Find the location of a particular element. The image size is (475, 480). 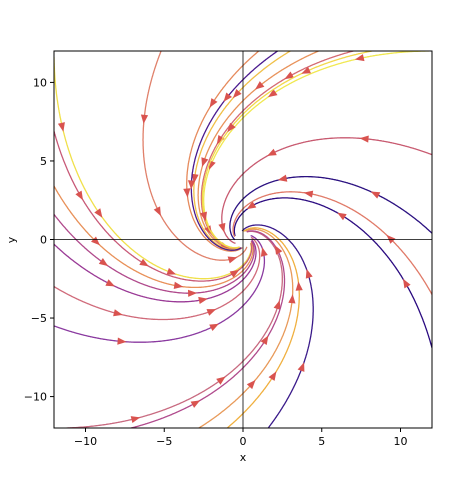

x-tick-label: −5 is located at coordinates (164, 441).